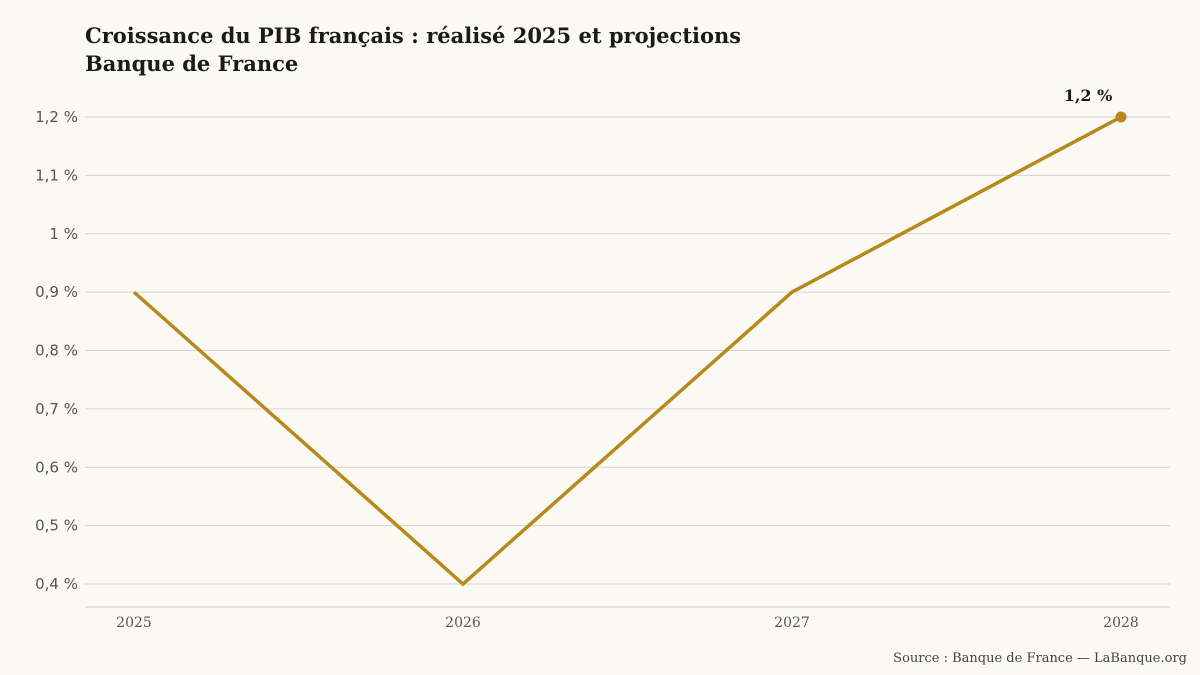  What do you see at coordinates (1088, 95) in the screenshot?
I see `data-label: 1,2 %` at bounding box center [1088, 95].